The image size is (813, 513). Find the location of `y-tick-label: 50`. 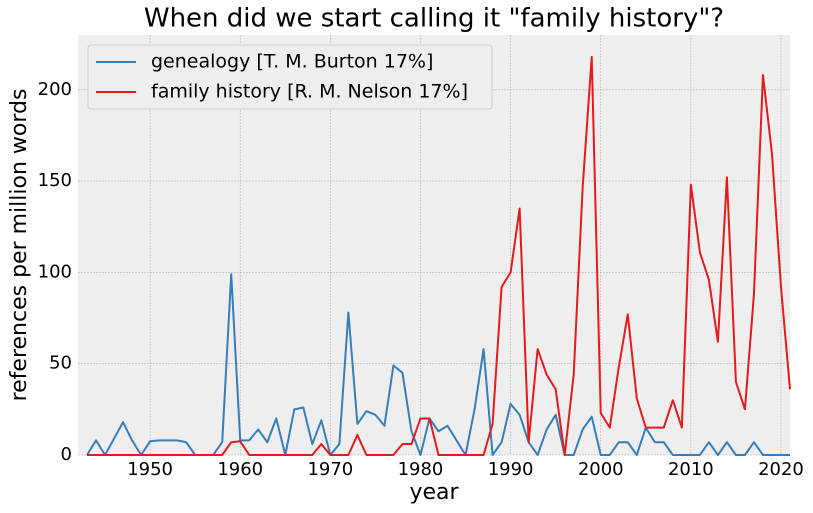

y-tick-label: 50 is located at coordinates (60, 363).